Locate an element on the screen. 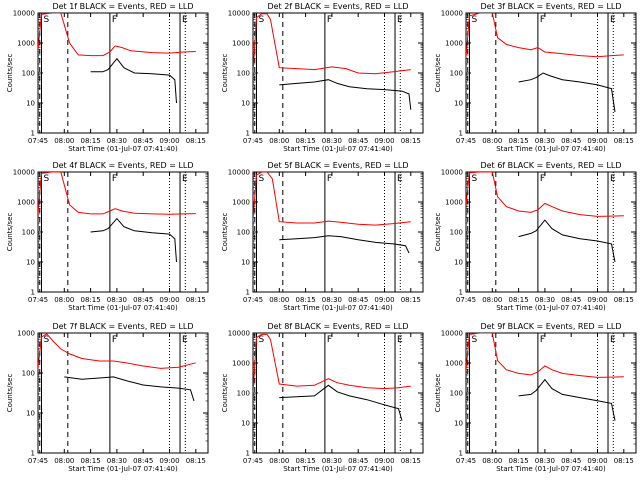 The image size is (640, 480). panel-title: Det 7f BLACK = Events, RED = LLD is located at coordinates (122, 326).